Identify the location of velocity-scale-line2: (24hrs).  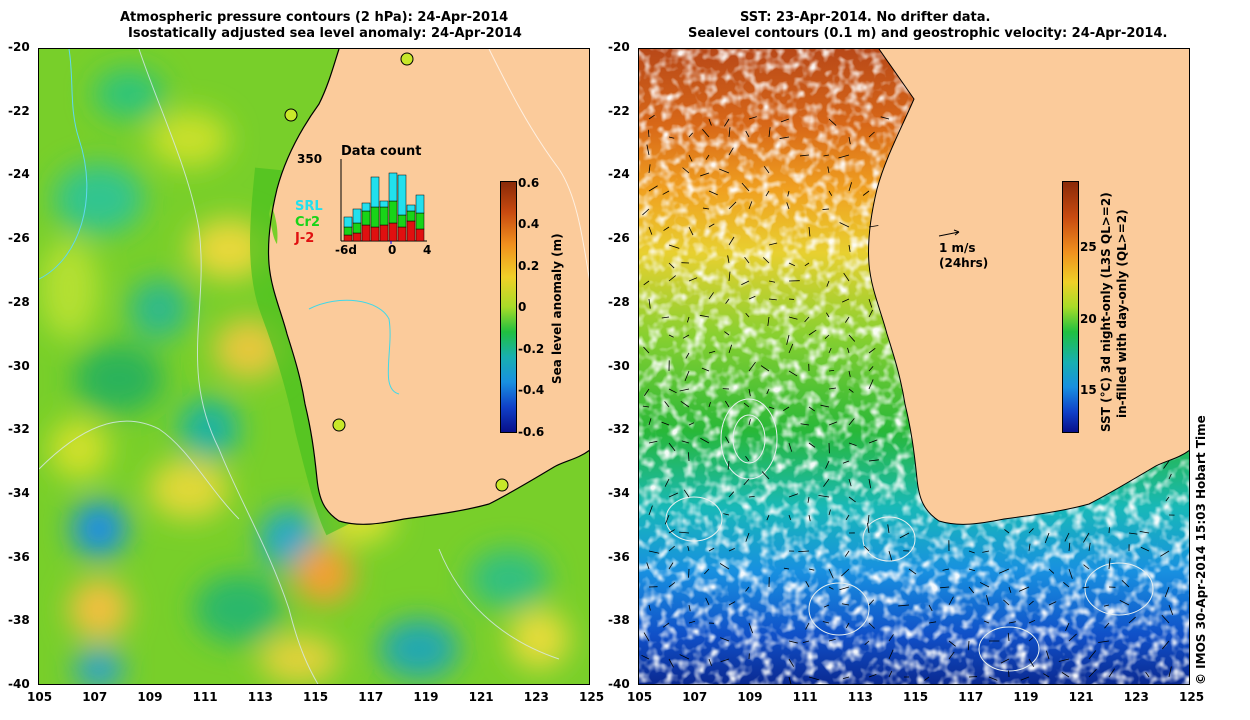
(964, 263).